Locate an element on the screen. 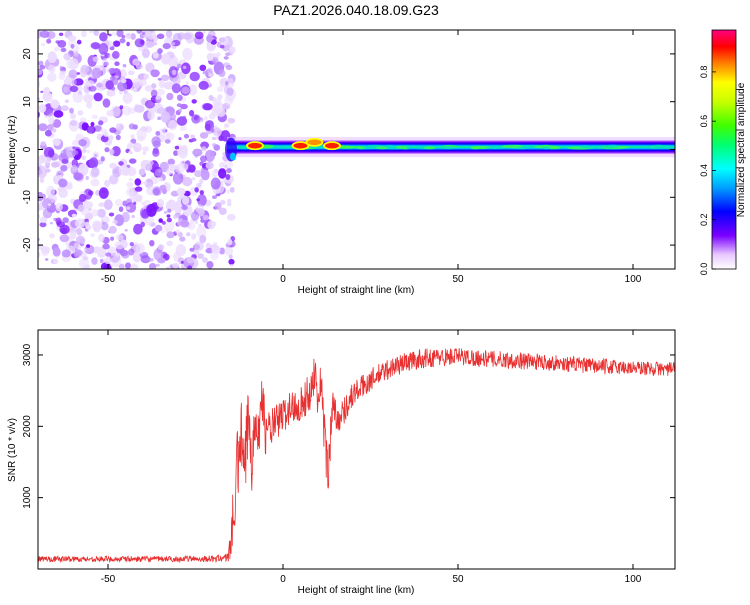 The height and width of the screenshot is (605, 750). y-tick-label: 10 is located at coordinates (27, 102).